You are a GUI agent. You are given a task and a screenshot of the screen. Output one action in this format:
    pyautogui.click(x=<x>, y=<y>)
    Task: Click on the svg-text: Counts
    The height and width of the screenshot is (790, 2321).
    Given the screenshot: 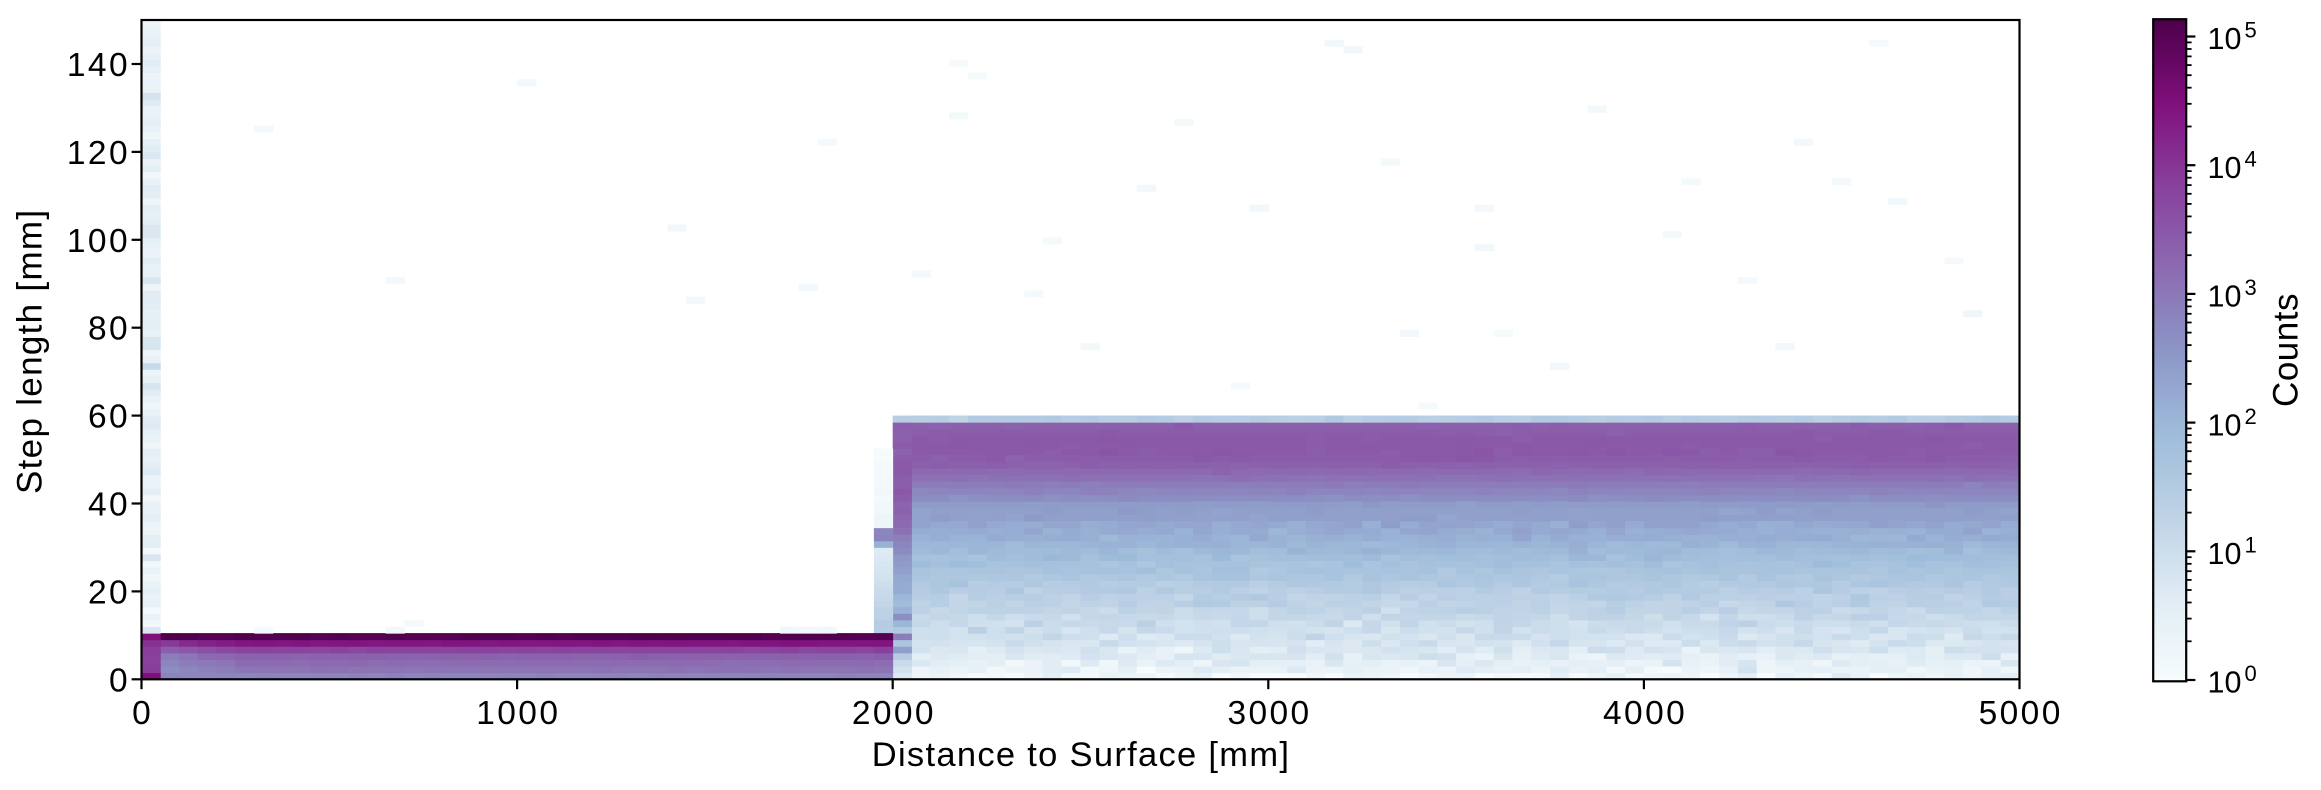 What is the action you would take?
    pyautogui.click(x=2286, y=350)
    